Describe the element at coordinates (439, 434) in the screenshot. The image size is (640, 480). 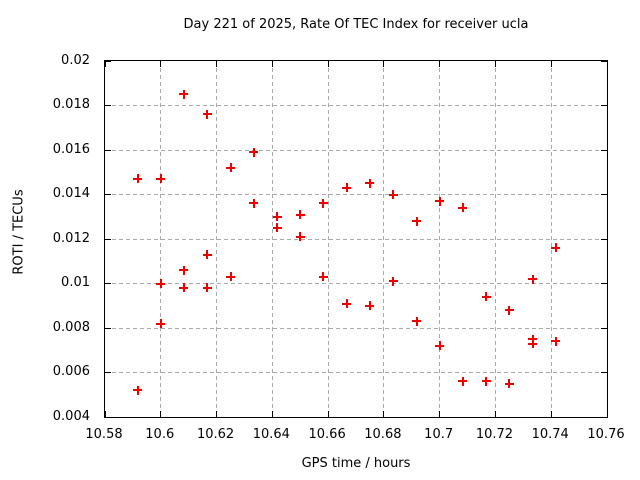
I see `x-tick-label: 10.7` at that location.